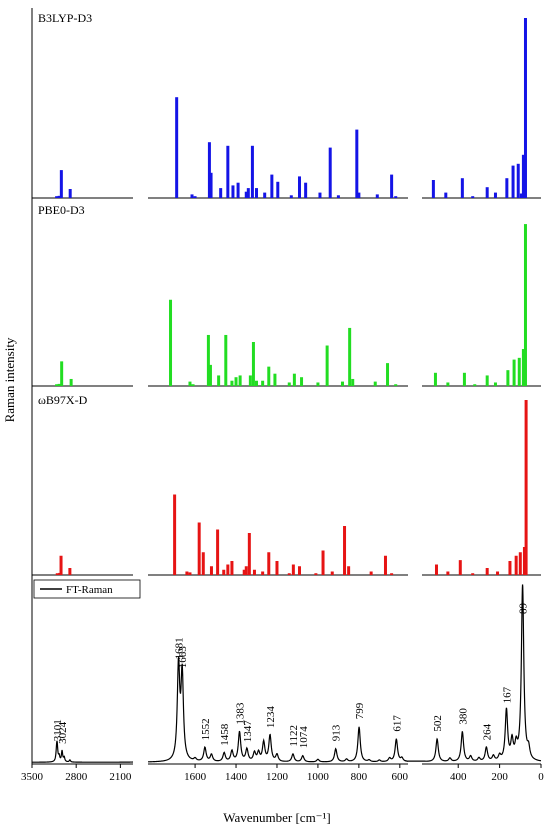  I want to click on series-name-1: B3LYP-D3, so click(65, 18).